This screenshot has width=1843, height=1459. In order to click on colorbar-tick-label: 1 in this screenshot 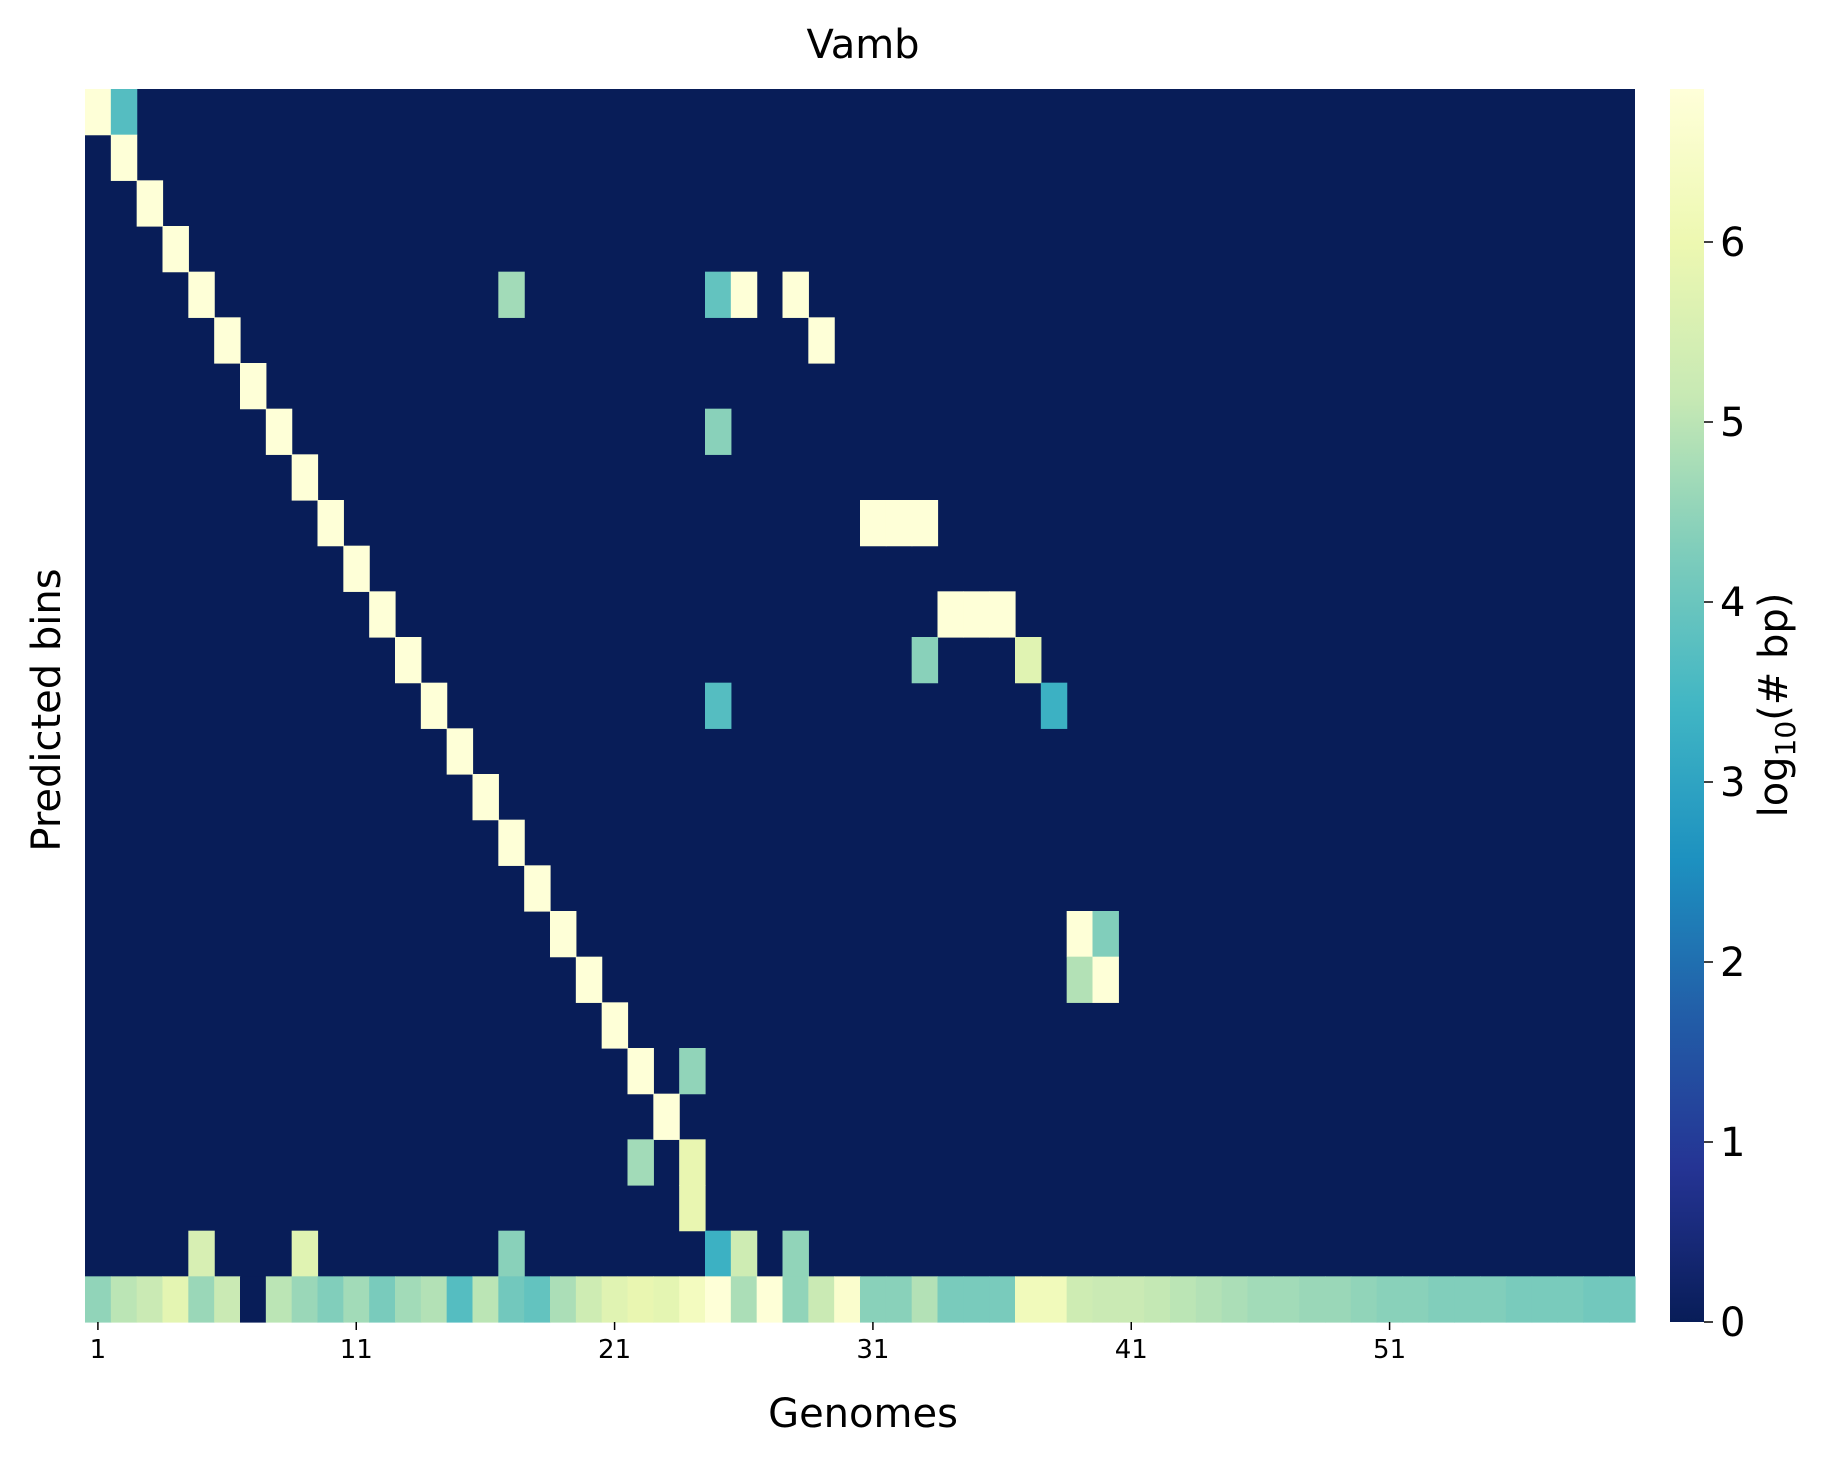, I will do `click(1732, 1143)`.